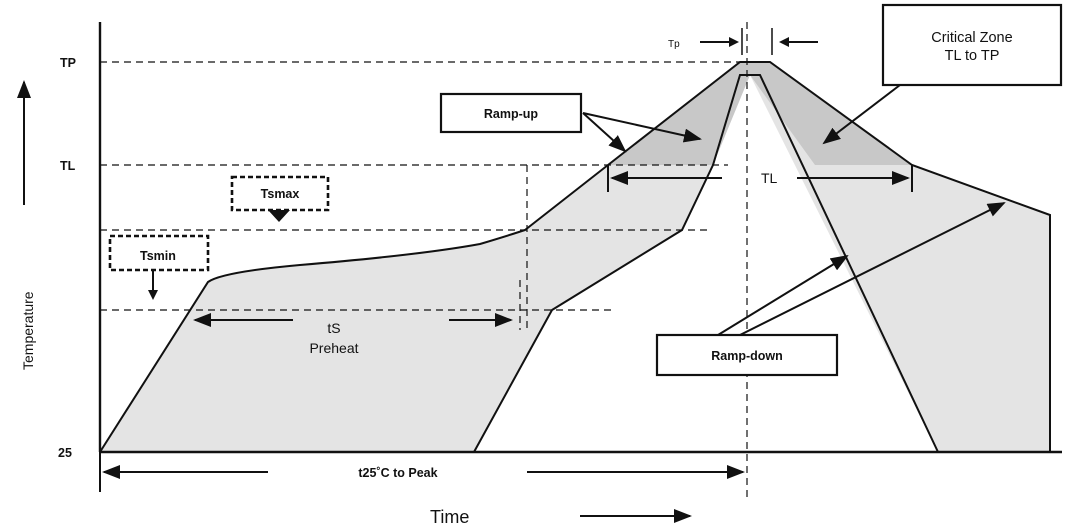 Image resolution: width=1077 pixels, height=530 pixels. I want to click on tp-marker-label: Tp, so click(674, 44).